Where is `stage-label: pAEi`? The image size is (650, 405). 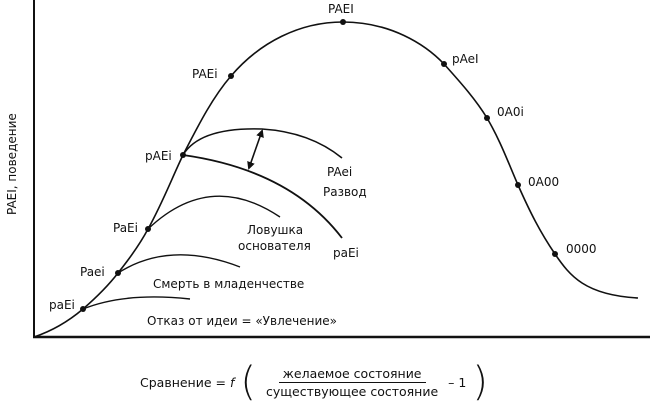
stage-label: pAEi is located at coordinates (158, 156).